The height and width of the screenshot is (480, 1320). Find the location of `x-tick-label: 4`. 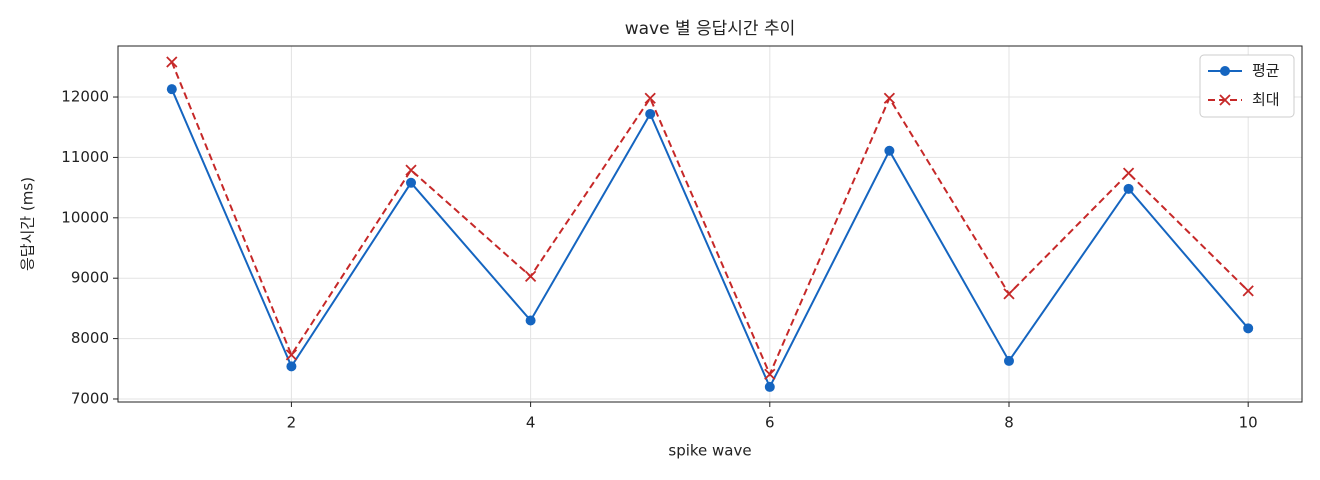

x-tick-label: 4 is located at coordinates (531, 423).